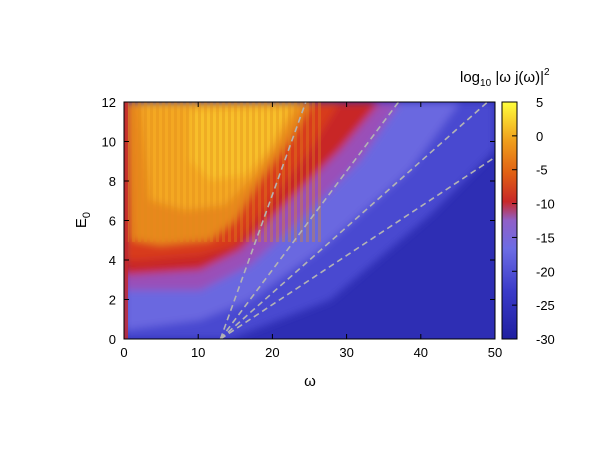 This screenshot has height=462, width=598. I want to click on colorbar-ticks: 5 0 -5 -10 -15 -20 -25 -30, so click(533, 221).